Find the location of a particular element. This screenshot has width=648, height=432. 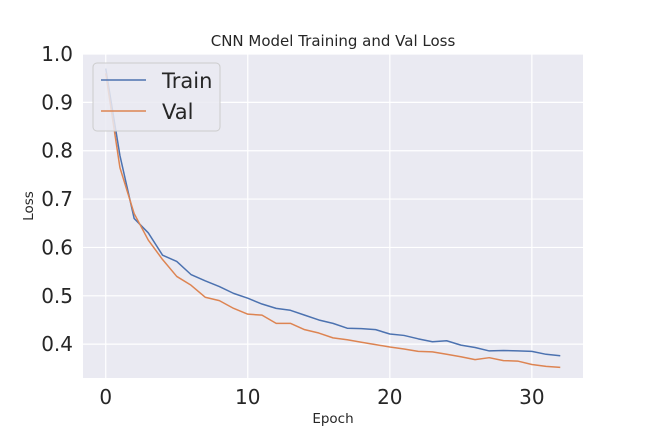

x-tick-label: 20 is located at coordinates (389, 397).